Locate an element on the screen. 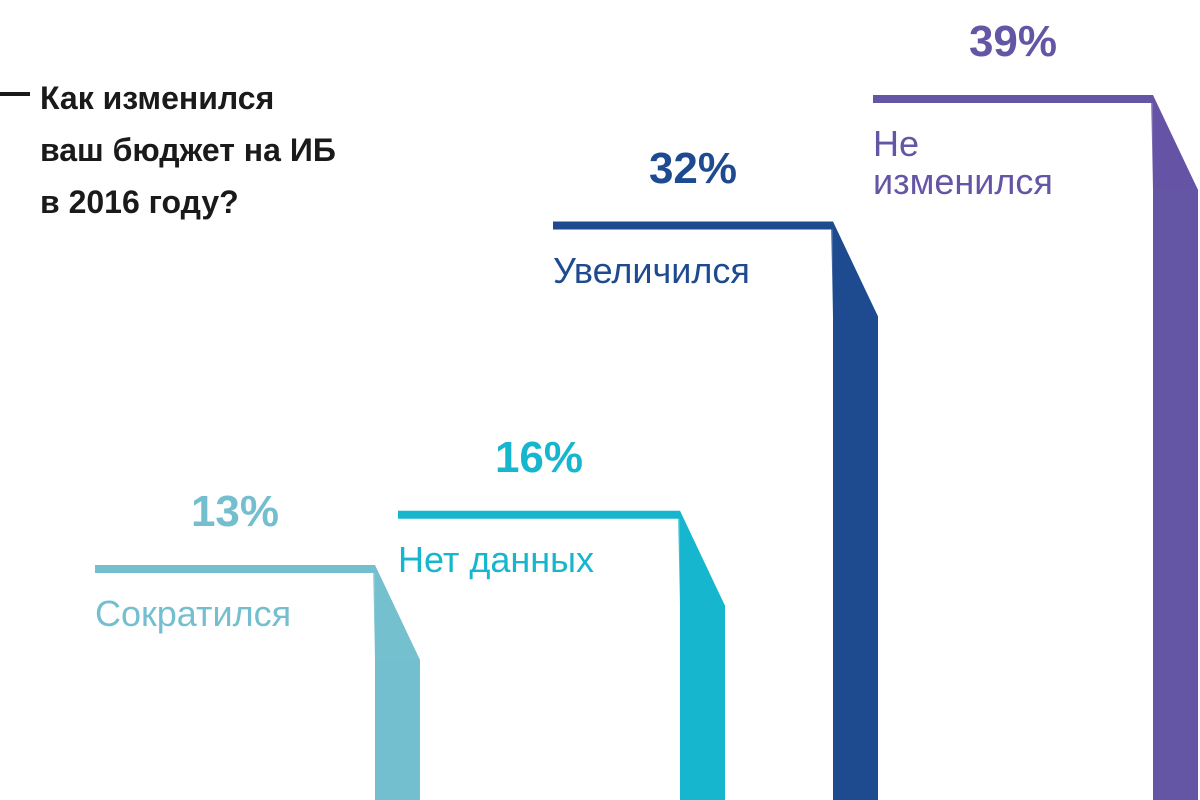  value-label: 16% is located at coordinates (539, 457).